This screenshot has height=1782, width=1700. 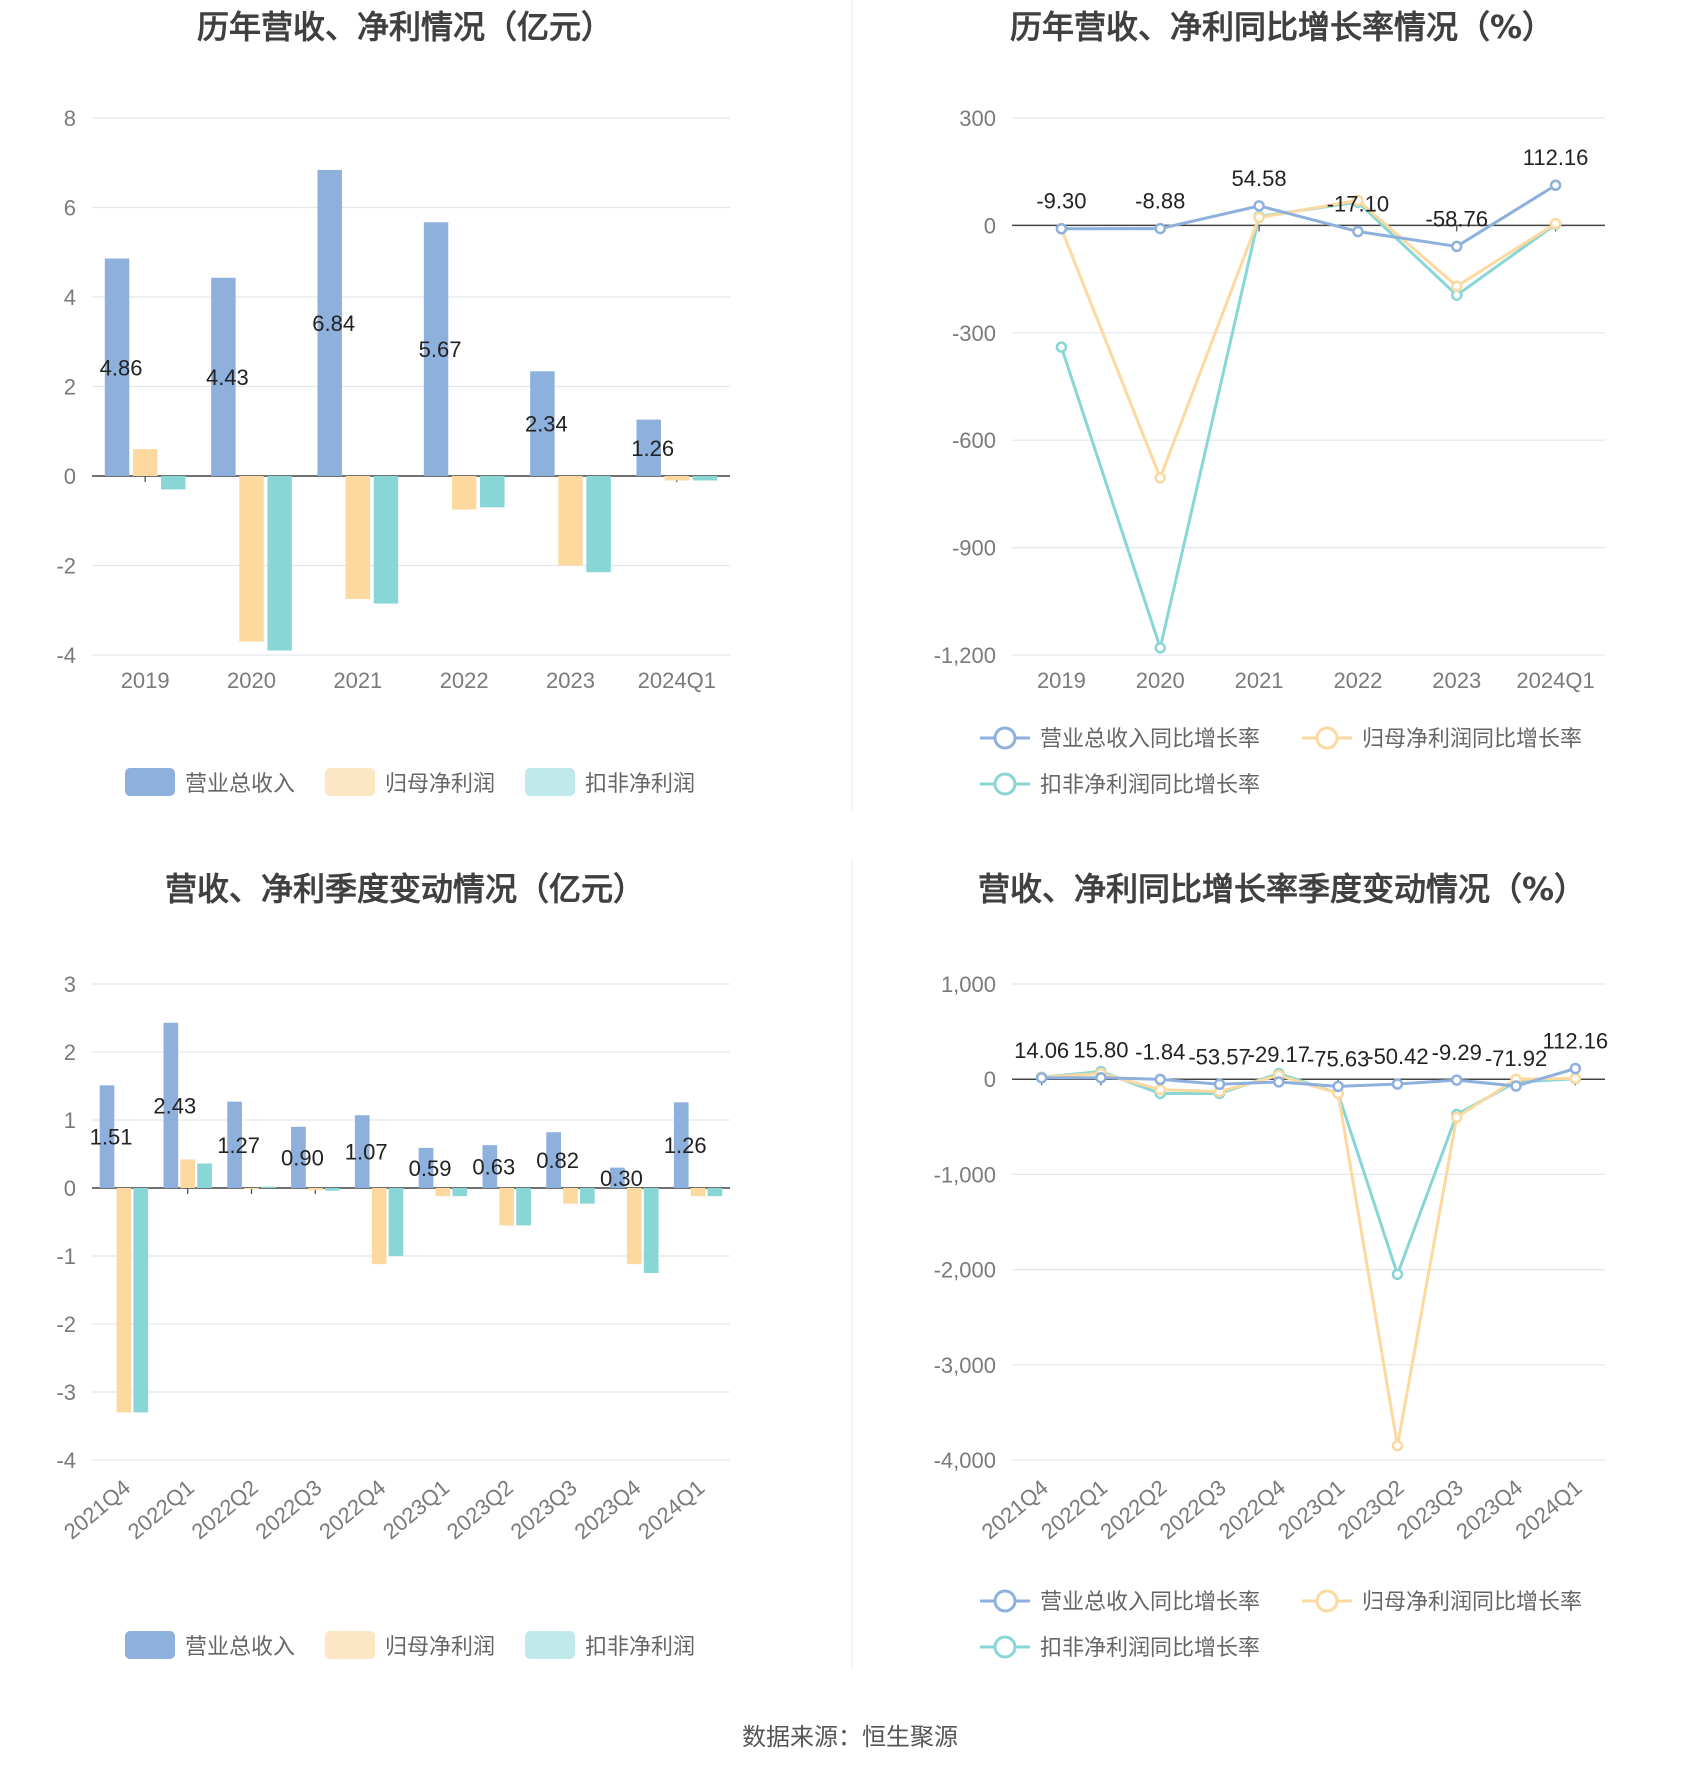 What do you see at coordinates (440, 349) in the screenshot?
I see `bar-data-label: 5.67` at bounding box center [440, 349].